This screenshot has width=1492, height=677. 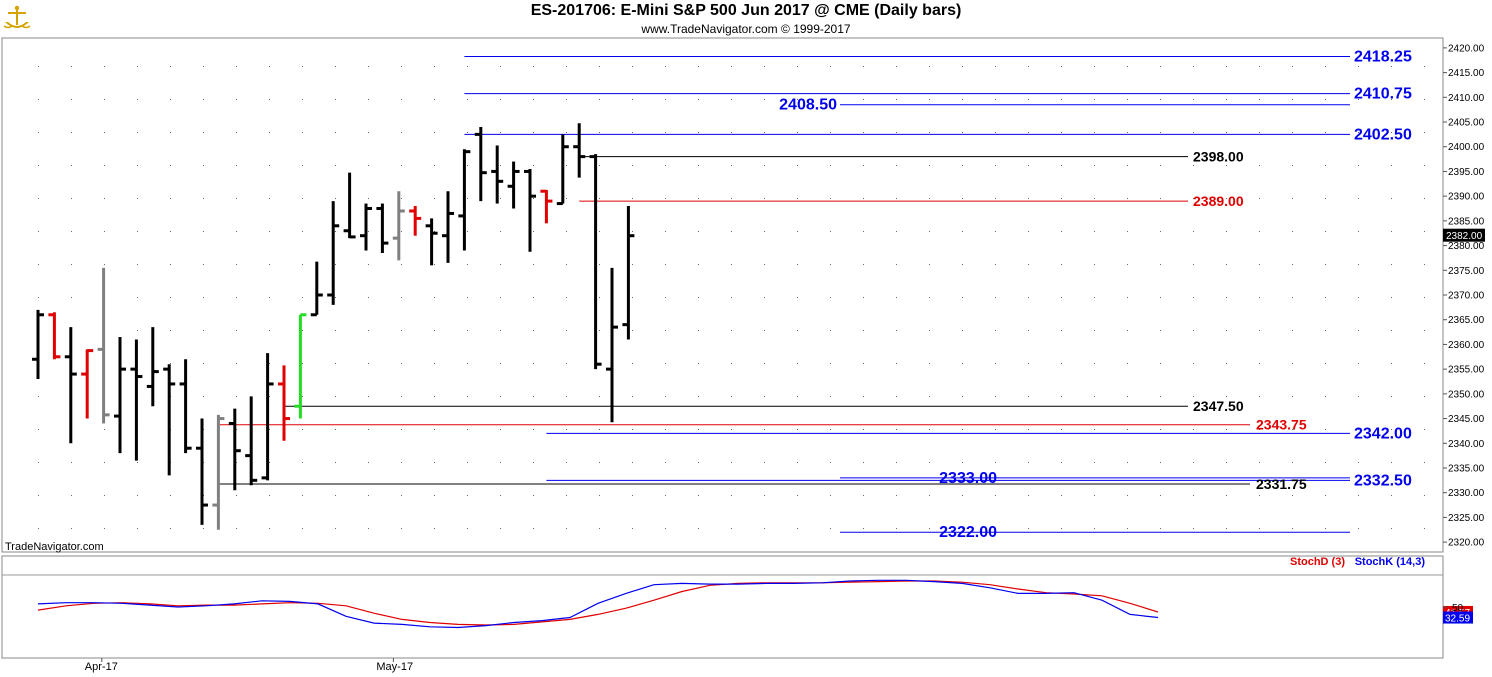 What do you see at coordinates (1458, 617) in the screenshot?
I see `stoch-last-box` at bounding box center [1458, 617].